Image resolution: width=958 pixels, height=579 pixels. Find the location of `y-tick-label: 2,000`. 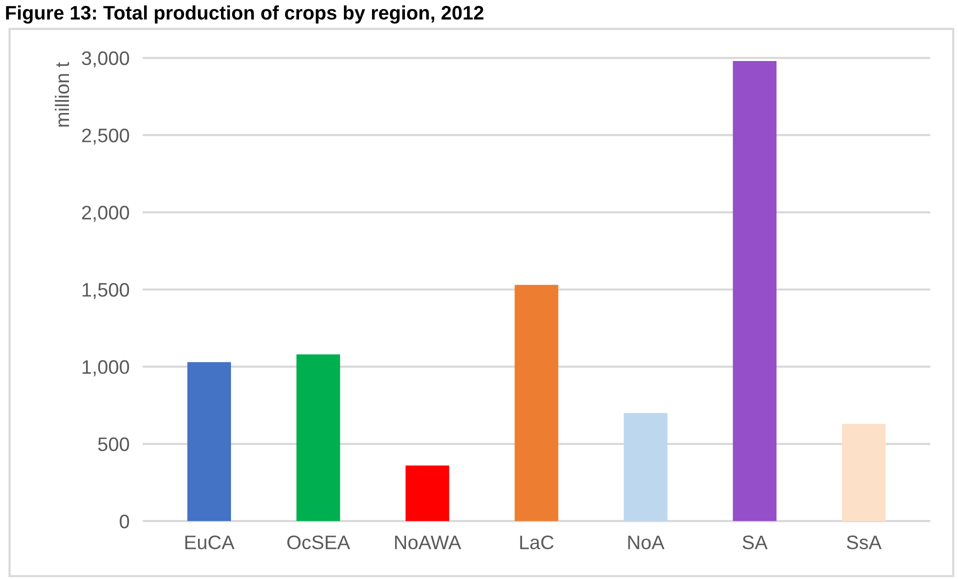

y-tick-label: 2,000 is located at coordinates (106, 214).